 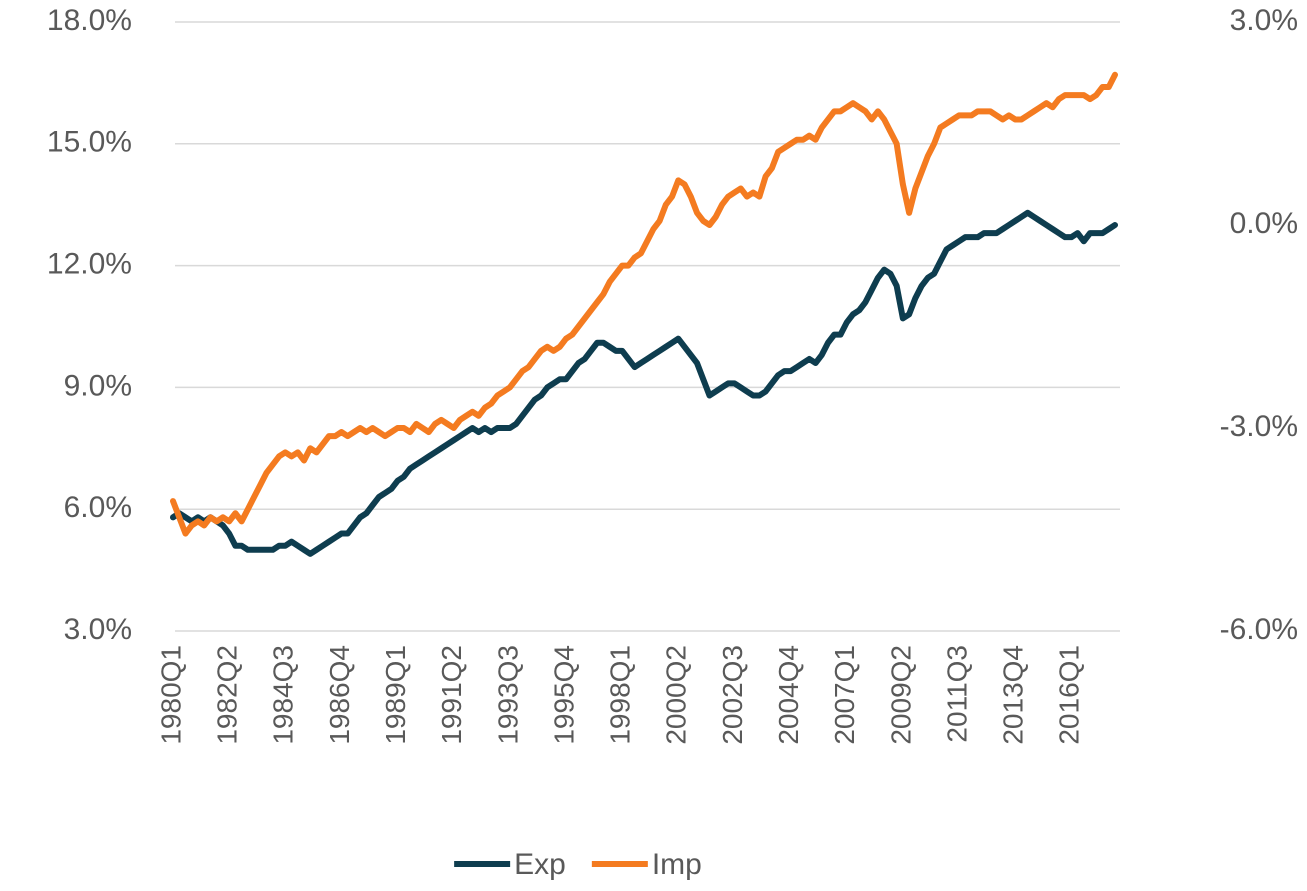 I want to click on x-tick-label: 1982Q2, so click(x=227, y=695).